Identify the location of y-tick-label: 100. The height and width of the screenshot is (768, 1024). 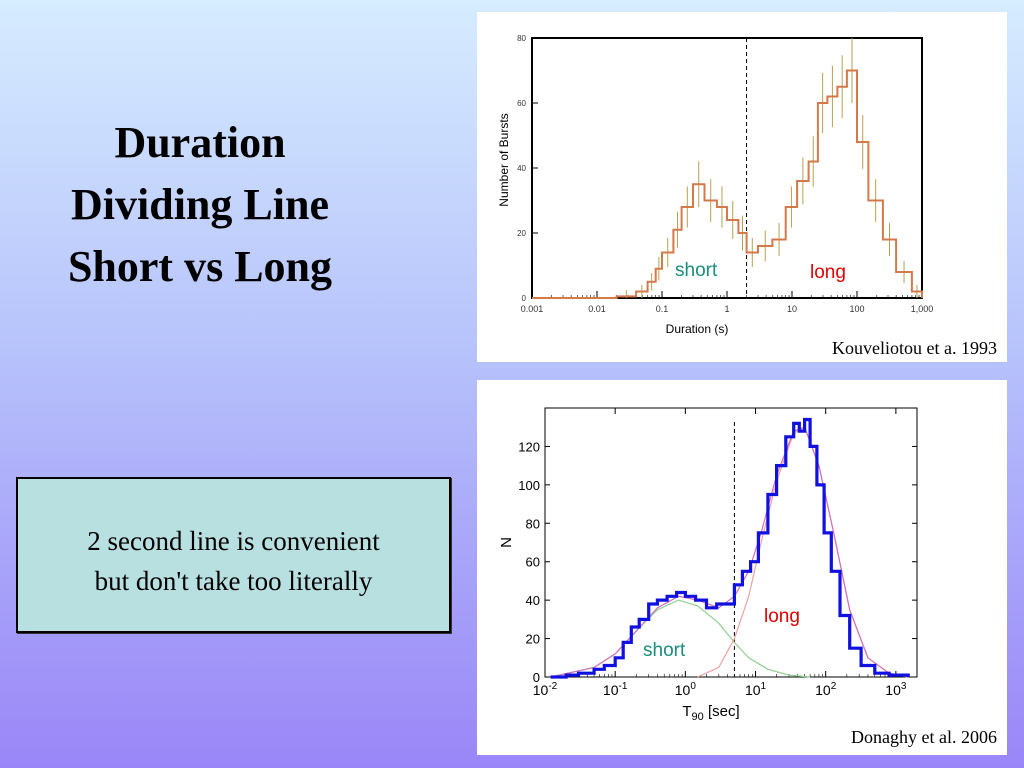
(529, 485).